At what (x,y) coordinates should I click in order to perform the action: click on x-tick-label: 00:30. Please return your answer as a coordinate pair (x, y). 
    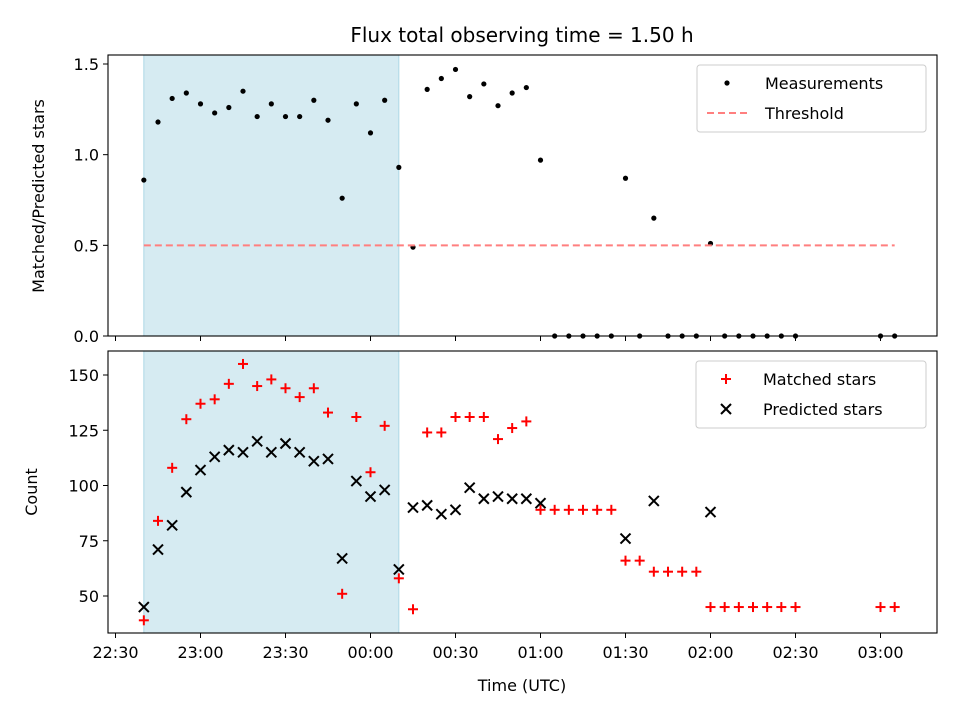
    Looking at the image, I should click on (455, 652).